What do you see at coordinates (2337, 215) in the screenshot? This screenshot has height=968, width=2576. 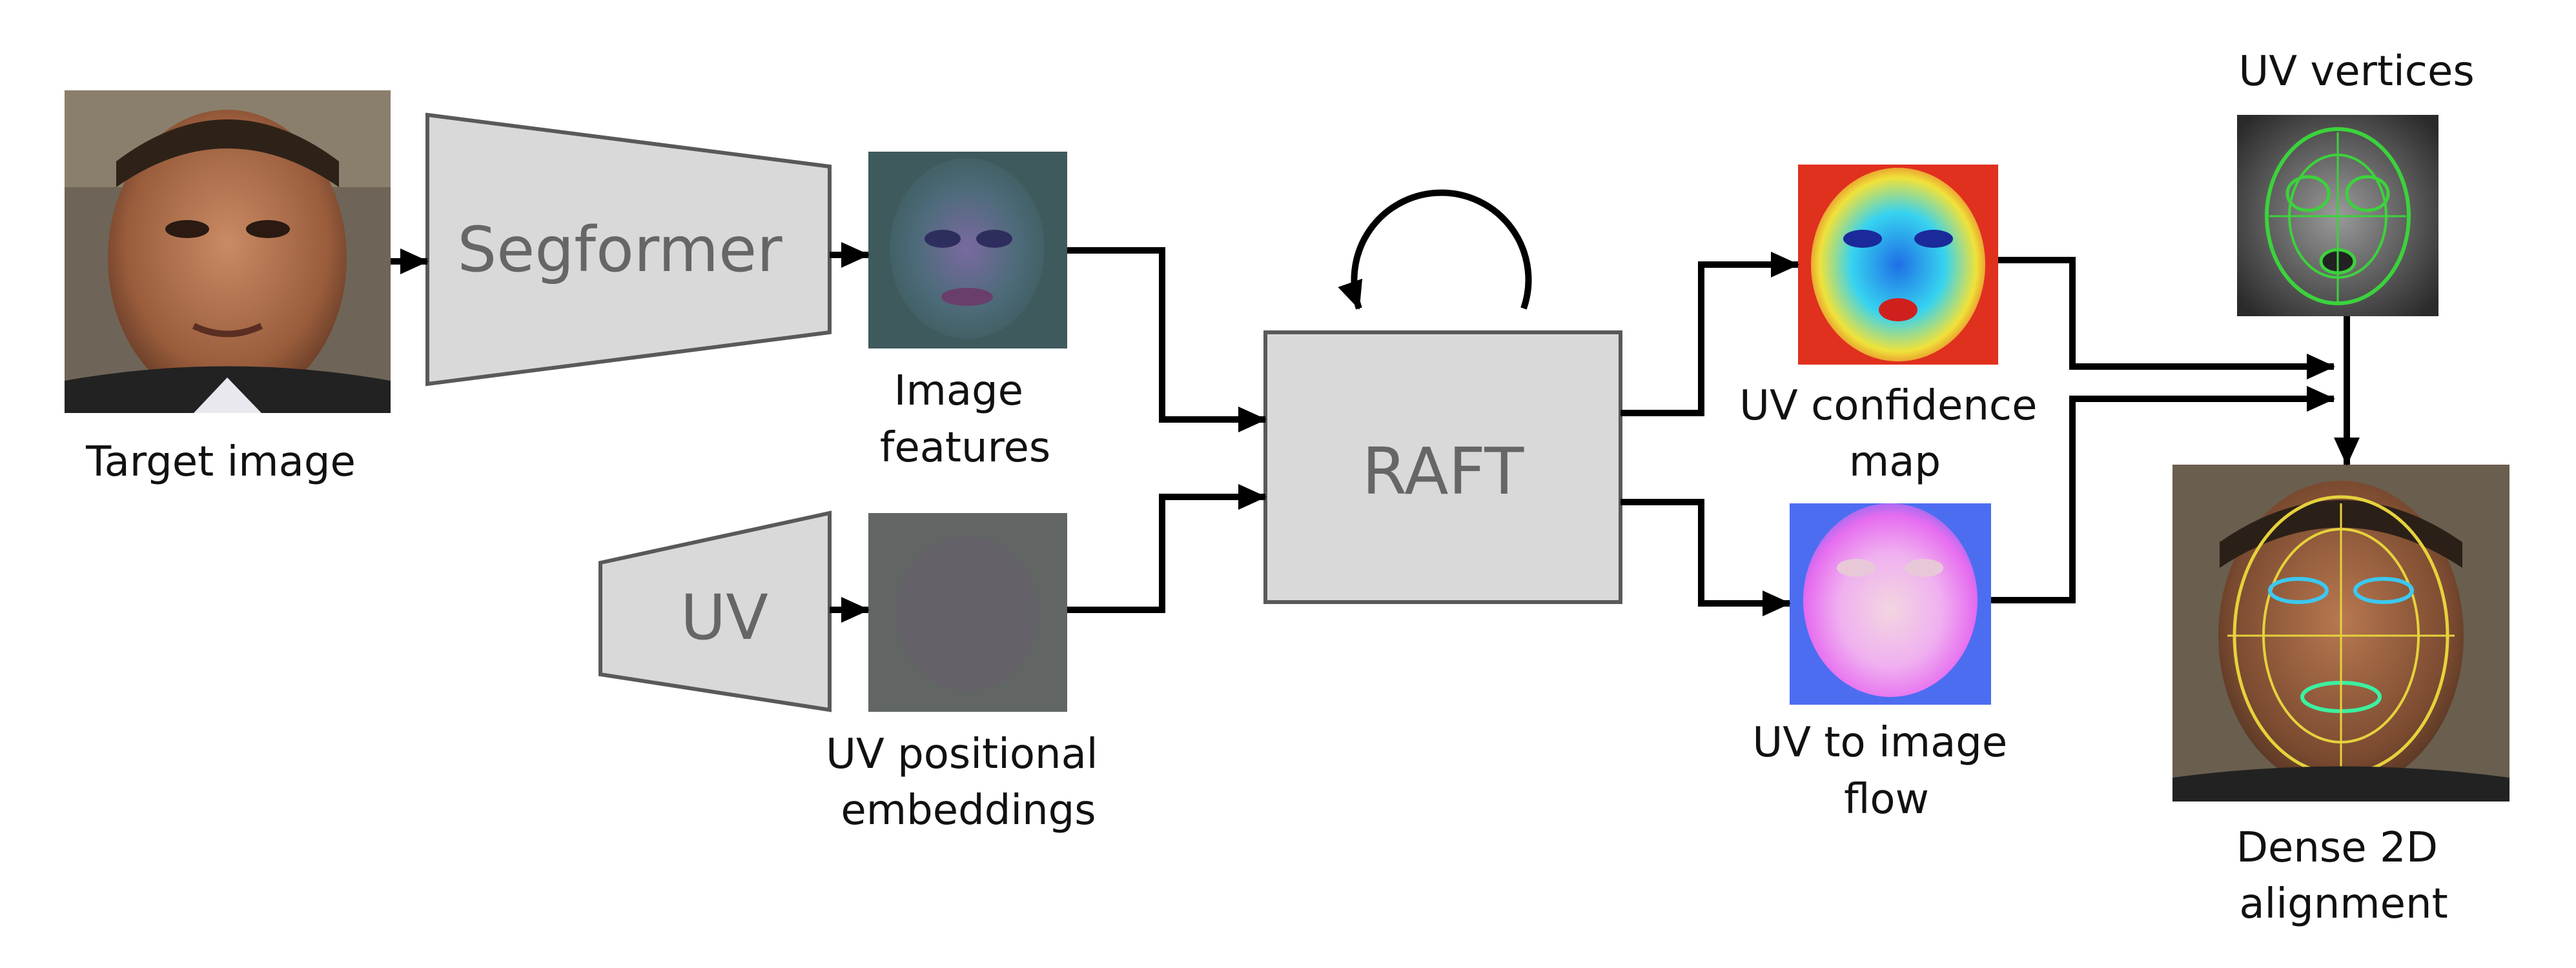 I see `uv-vertices-map` at bounding box center [2337, 215].